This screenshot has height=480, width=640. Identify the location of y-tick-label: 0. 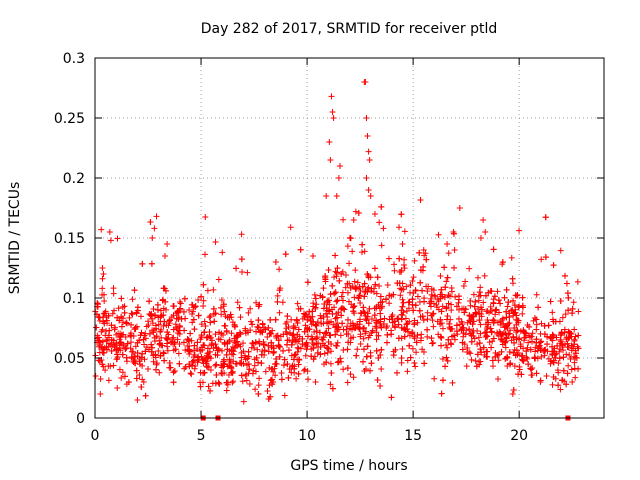
(80, 419).